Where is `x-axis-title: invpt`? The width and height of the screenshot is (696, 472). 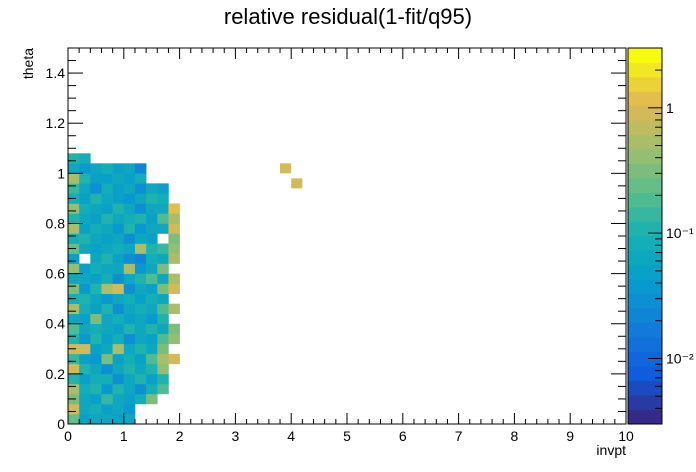
x-axis-title: invpt is located at coordinates (611, 450).